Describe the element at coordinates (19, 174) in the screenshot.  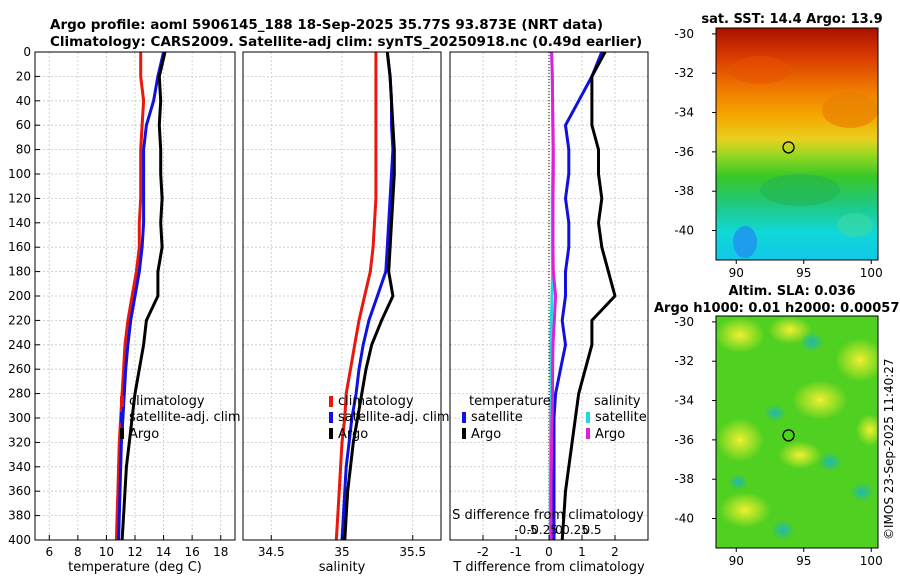
I see `depth-tick-label: 100` at that location.